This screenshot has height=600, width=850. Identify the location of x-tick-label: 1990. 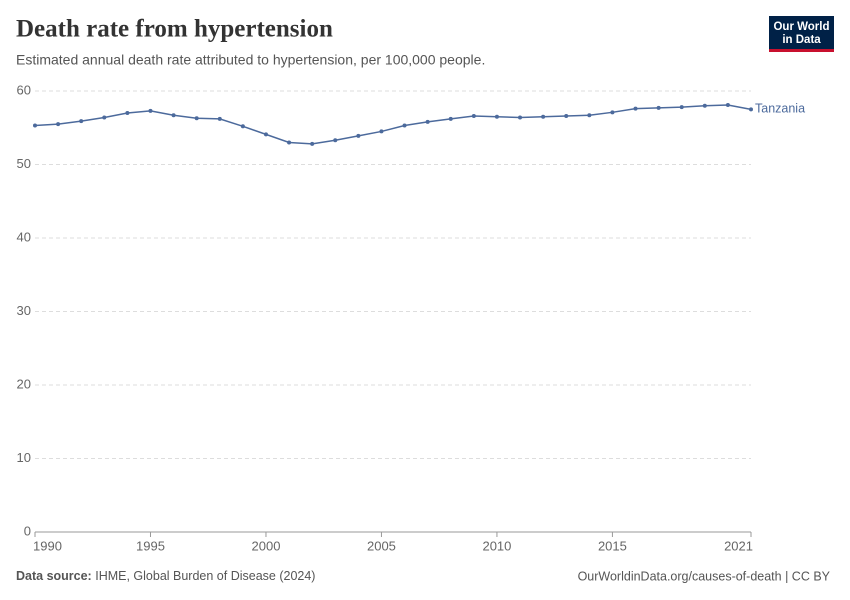
(47, 545).